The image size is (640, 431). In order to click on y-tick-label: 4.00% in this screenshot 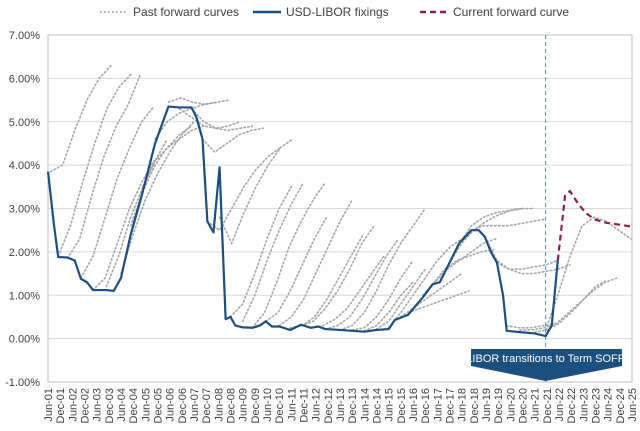, I will do `click(24, 166)`.